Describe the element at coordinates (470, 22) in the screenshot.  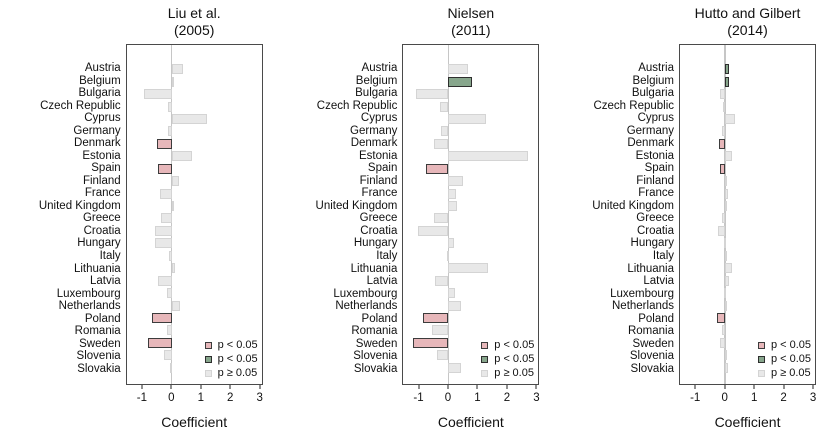
I see `panel-title: Nielsen (2011)` at that location.